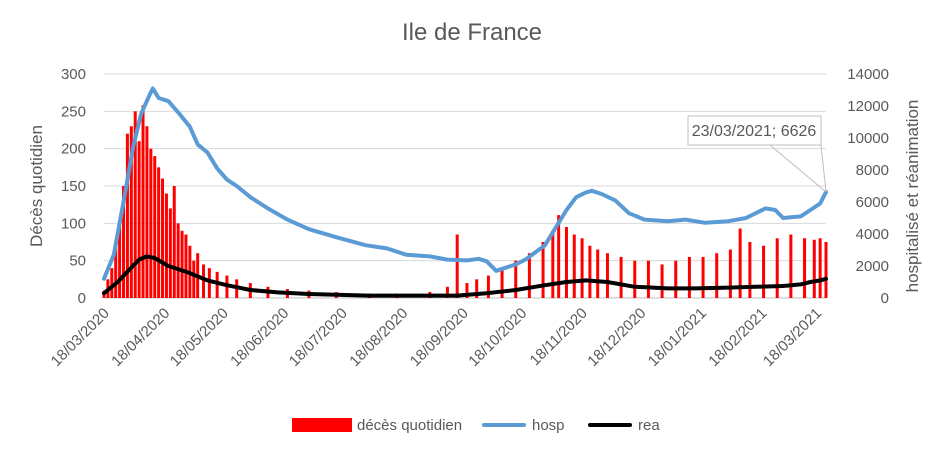  Describe the element at coordinates (472, 32) in the screenshot. I see `chart-title: Ile de France` at that location.